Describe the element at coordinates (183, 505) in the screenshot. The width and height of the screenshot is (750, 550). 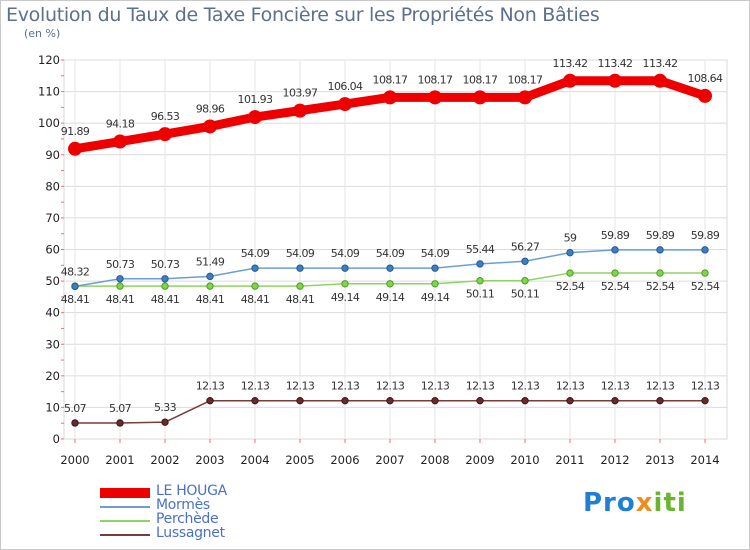
I see `legend-label: Mormès` at that location.